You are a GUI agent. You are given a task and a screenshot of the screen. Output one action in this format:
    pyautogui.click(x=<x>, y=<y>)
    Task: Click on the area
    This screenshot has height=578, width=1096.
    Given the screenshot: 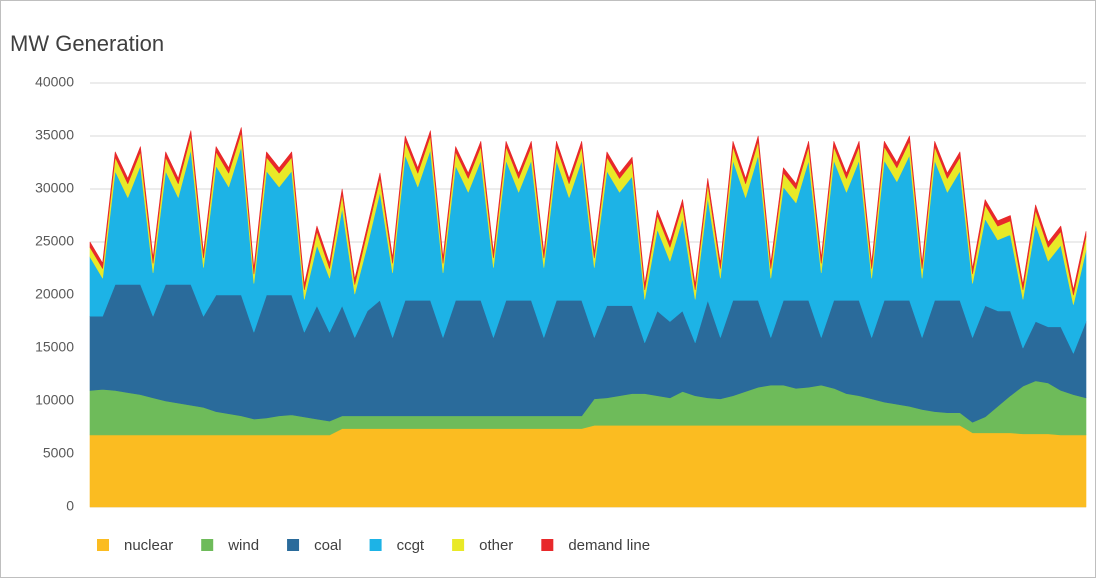 What is the action you would take?
    pyautogui.click(x=588, y=466)
    